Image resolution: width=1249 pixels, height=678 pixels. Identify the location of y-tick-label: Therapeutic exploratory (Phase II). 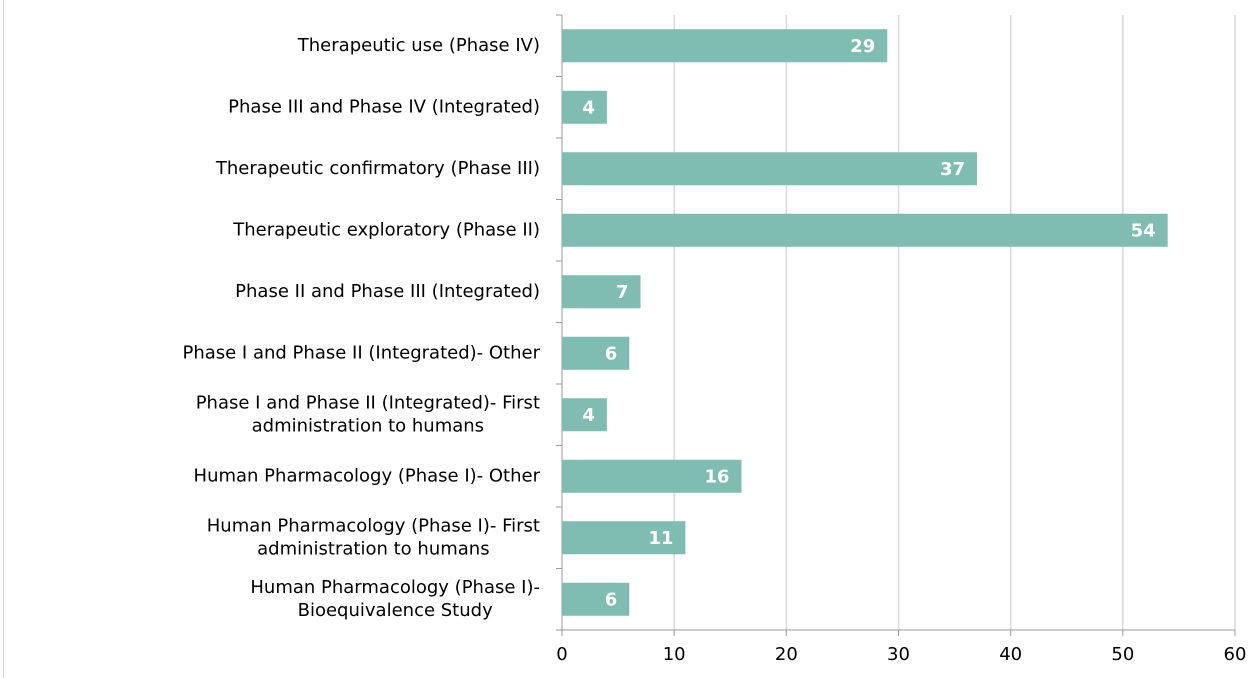
(386, 229).